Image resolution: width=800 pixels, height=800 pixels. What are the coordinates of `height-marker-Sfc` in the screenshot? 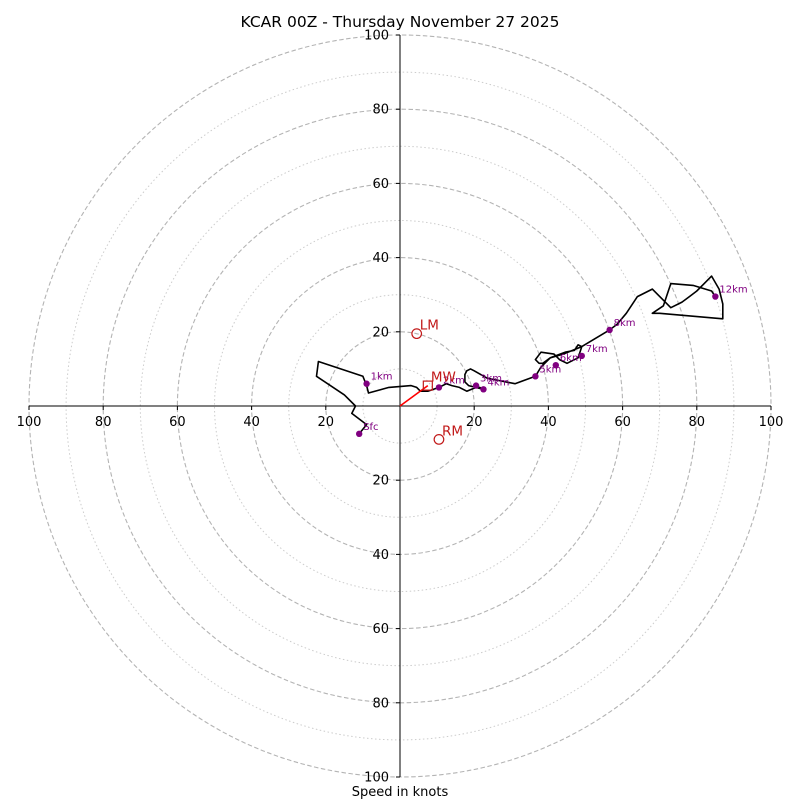 It's located at (359, 434).